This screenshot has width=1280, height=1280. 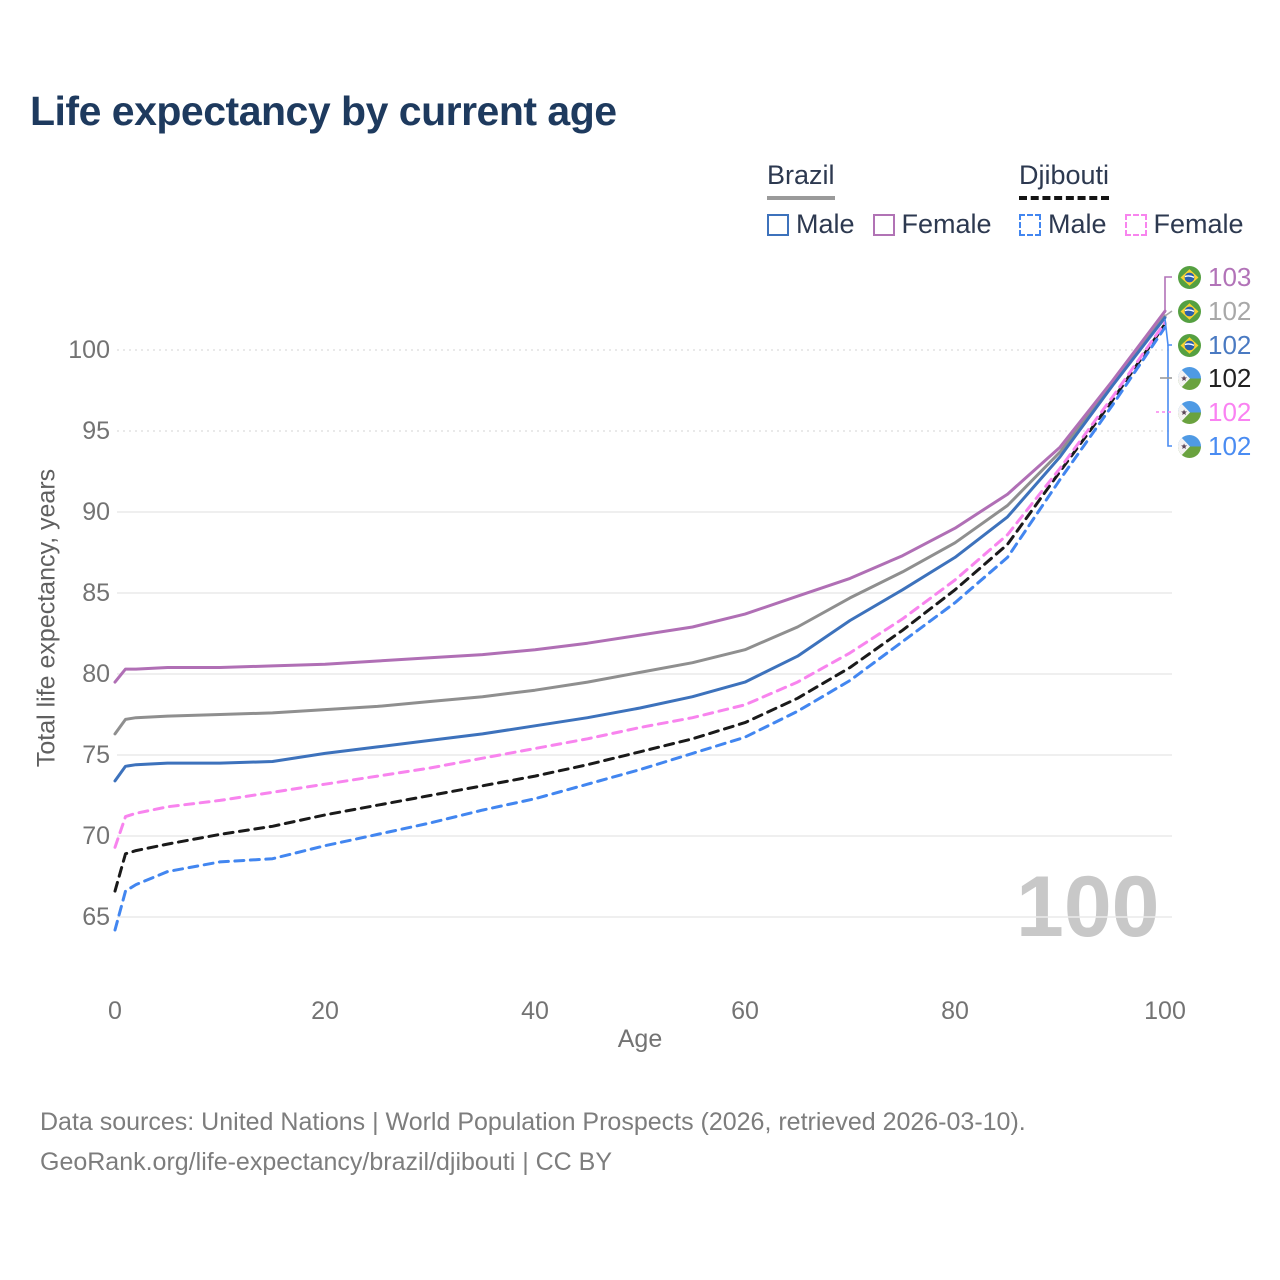 I want to click on y-tick-label-85: 85, so click(x=96, y=593).